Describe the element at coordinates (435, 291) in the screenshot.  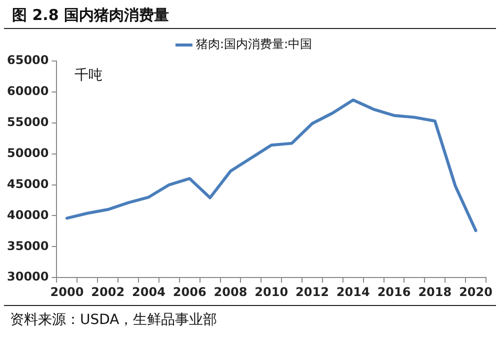
I see `x-tick-label: 2018` at that location.